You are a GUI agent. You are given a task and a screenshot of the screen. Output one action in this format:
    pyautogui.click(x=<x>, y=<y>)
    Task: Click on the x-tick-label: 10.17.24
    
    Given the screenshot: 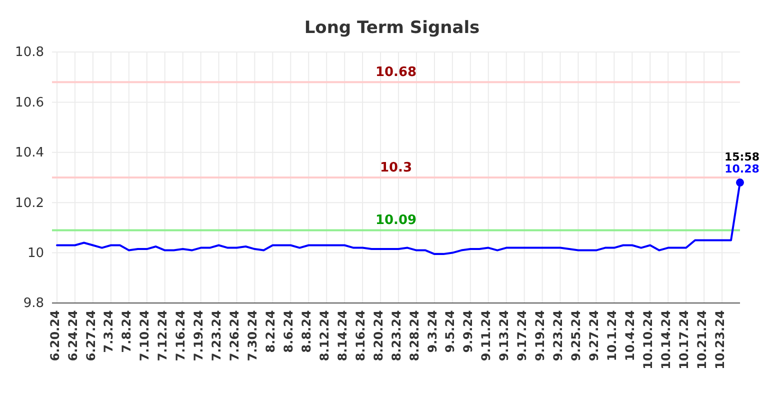 What is the action you would take?
    pyautogui.click(x=683, y=340)
    